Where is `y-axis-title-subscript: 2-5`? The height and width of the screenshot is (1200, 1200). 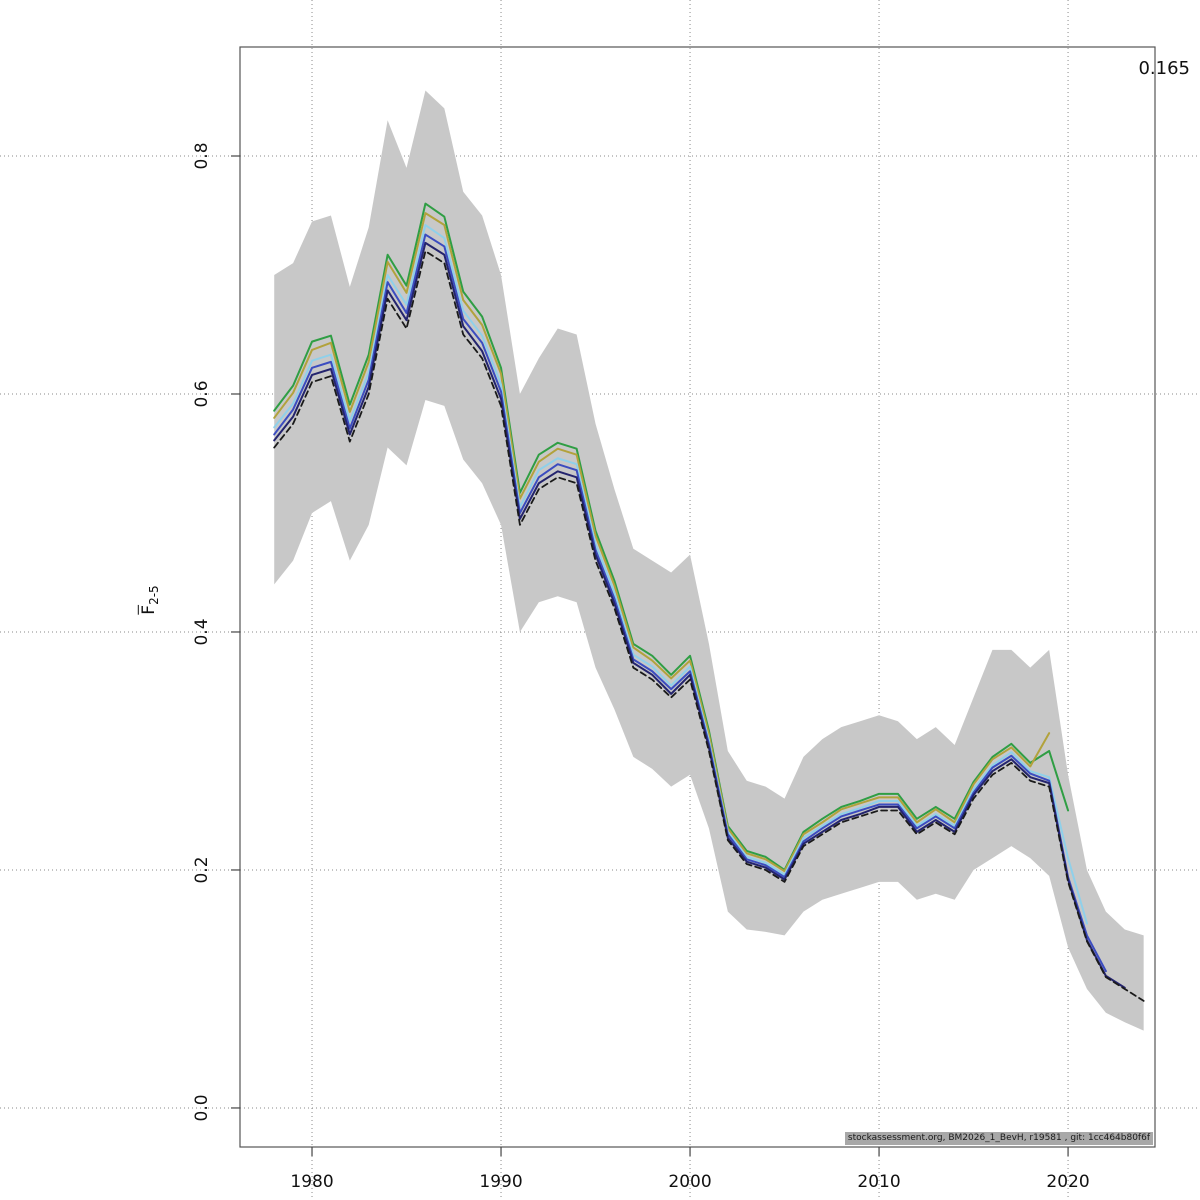 y-axis-title-subscript: 2-5 is located at coordinates (154, 595).